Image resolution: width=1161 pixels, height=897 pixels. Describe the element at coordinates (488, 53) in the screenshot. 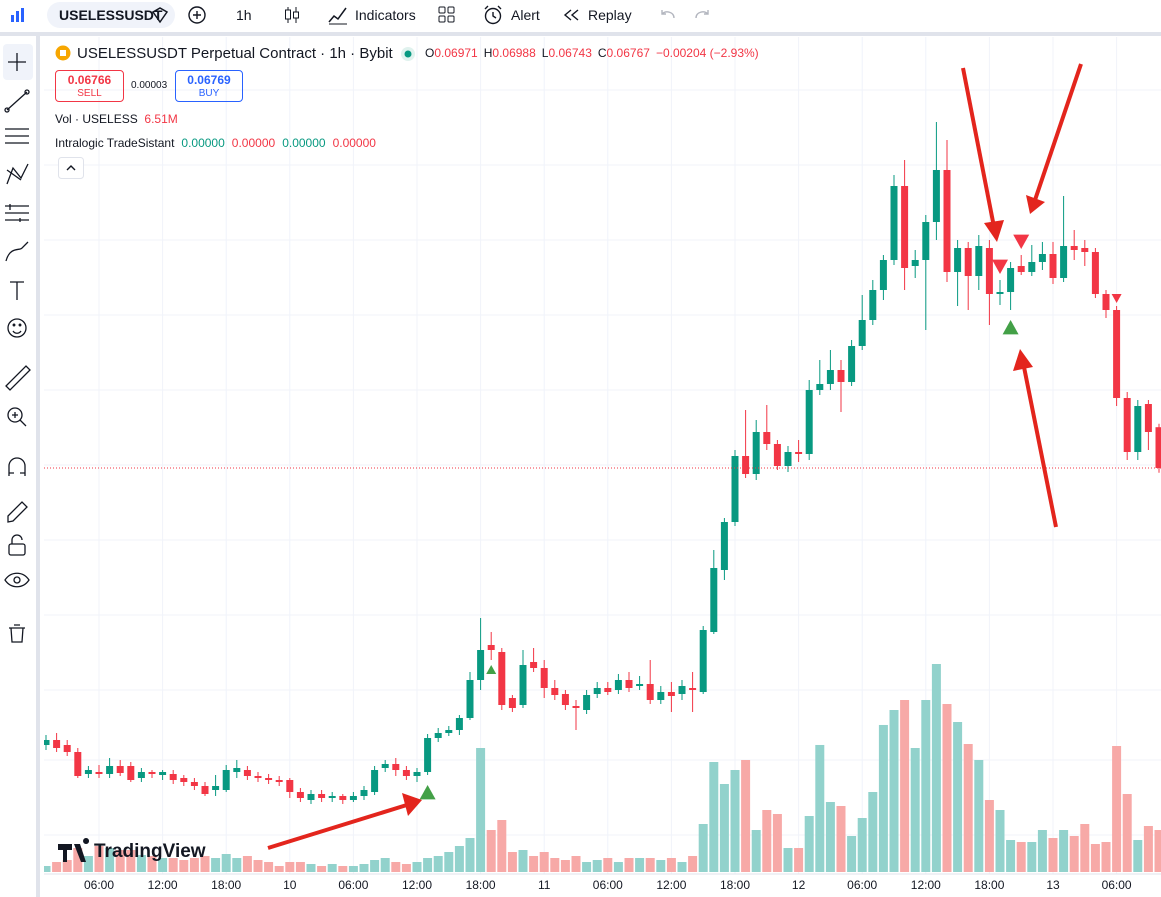

I see `ohlc-key: H` at that location.